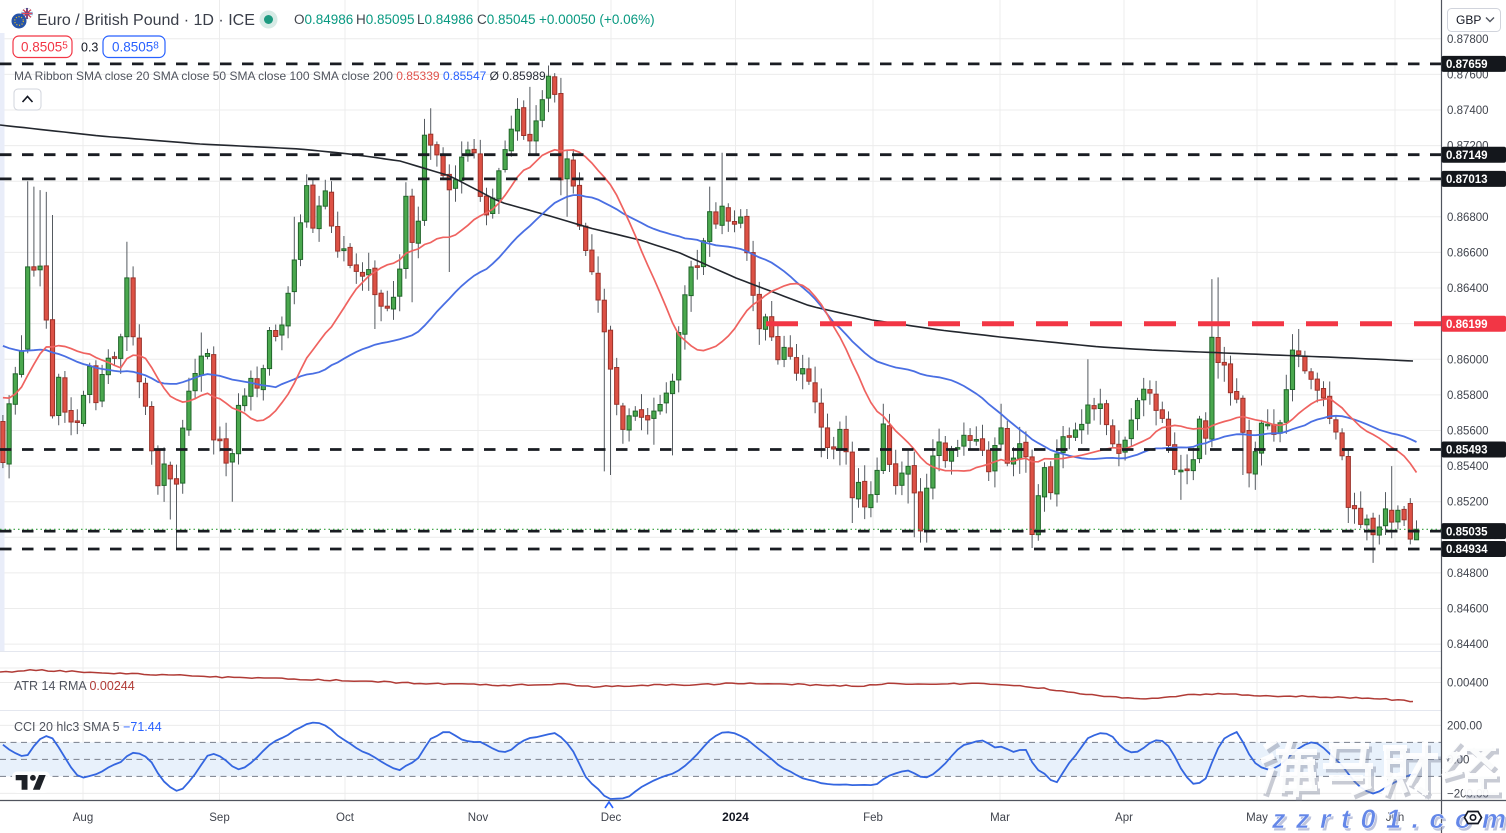  What do you see at coordinates (135, 47) in the screenshot?
I see `svg-text: 0.85058` at bounding box center [135, 47].